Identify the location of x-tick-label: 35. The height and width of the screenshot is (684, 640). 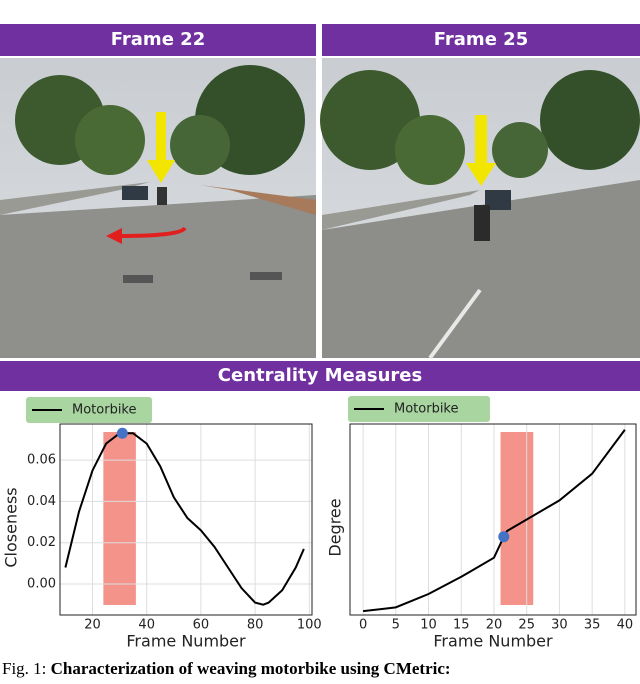
(592, 625).